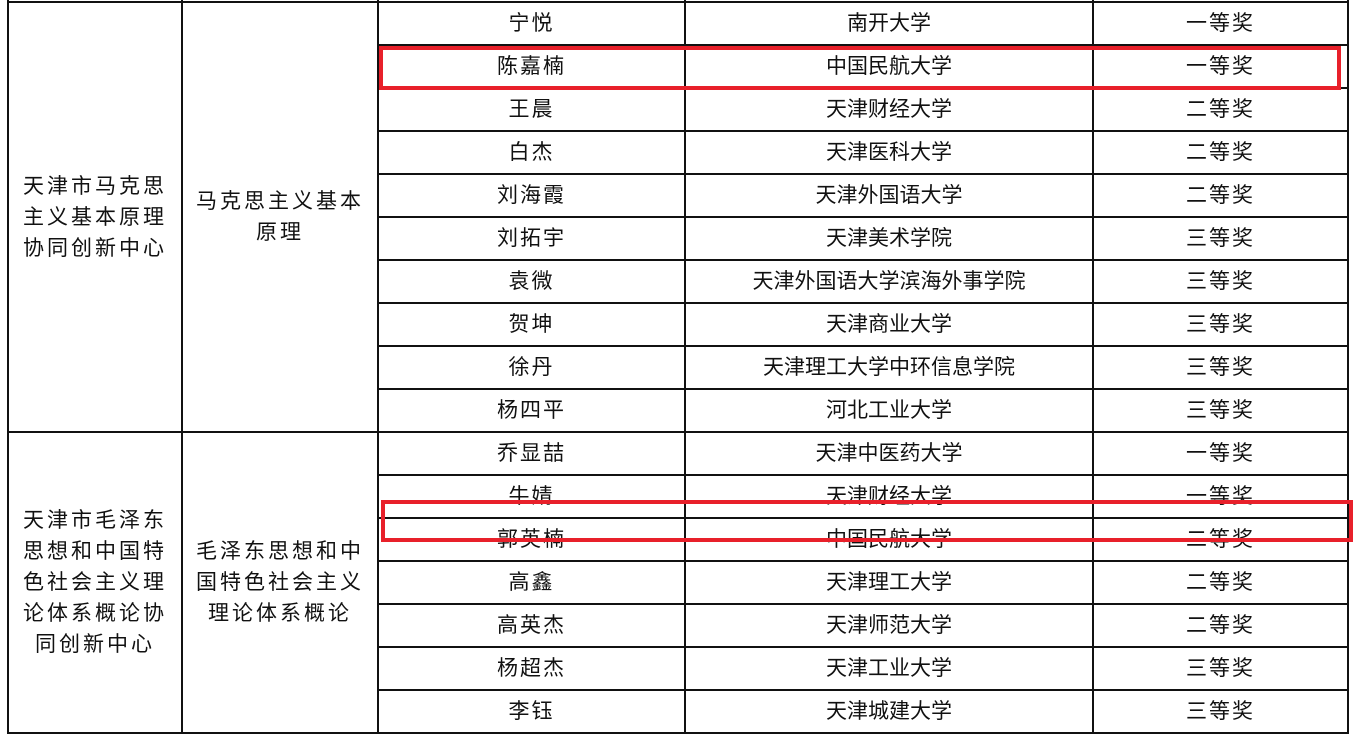  What do you see at coordinates (531, 324) in the screenshot?
I see `name-cell: 贺坤` at bounding box center [531, 324].